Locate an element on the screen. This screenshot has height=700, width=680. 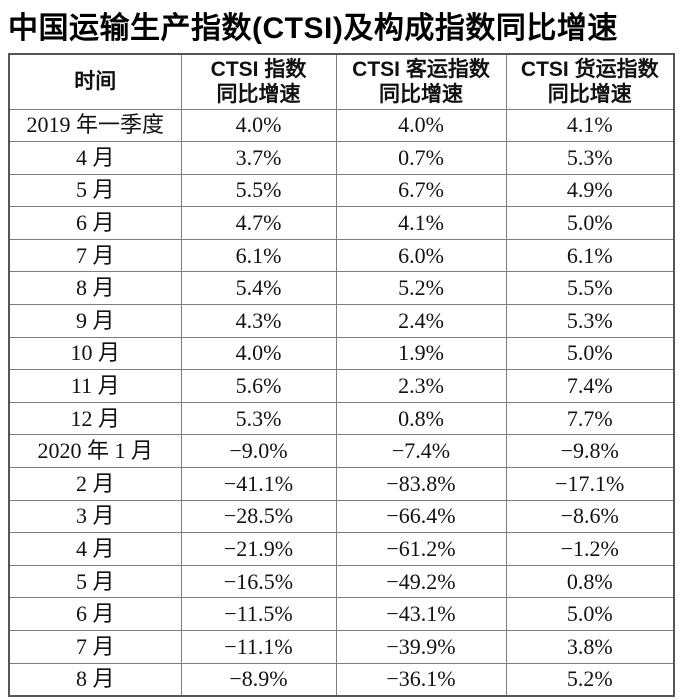
cell-passenger: −49.2% is located at coordinates (421, 581).